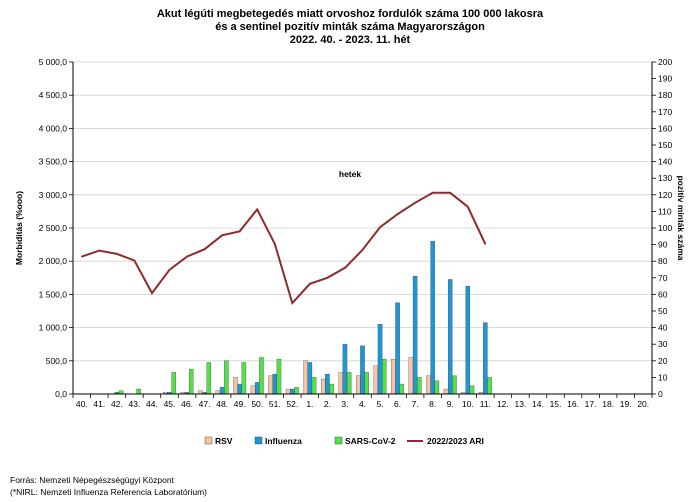  I want to click on right-tick-label: 50, so click(663, 311).